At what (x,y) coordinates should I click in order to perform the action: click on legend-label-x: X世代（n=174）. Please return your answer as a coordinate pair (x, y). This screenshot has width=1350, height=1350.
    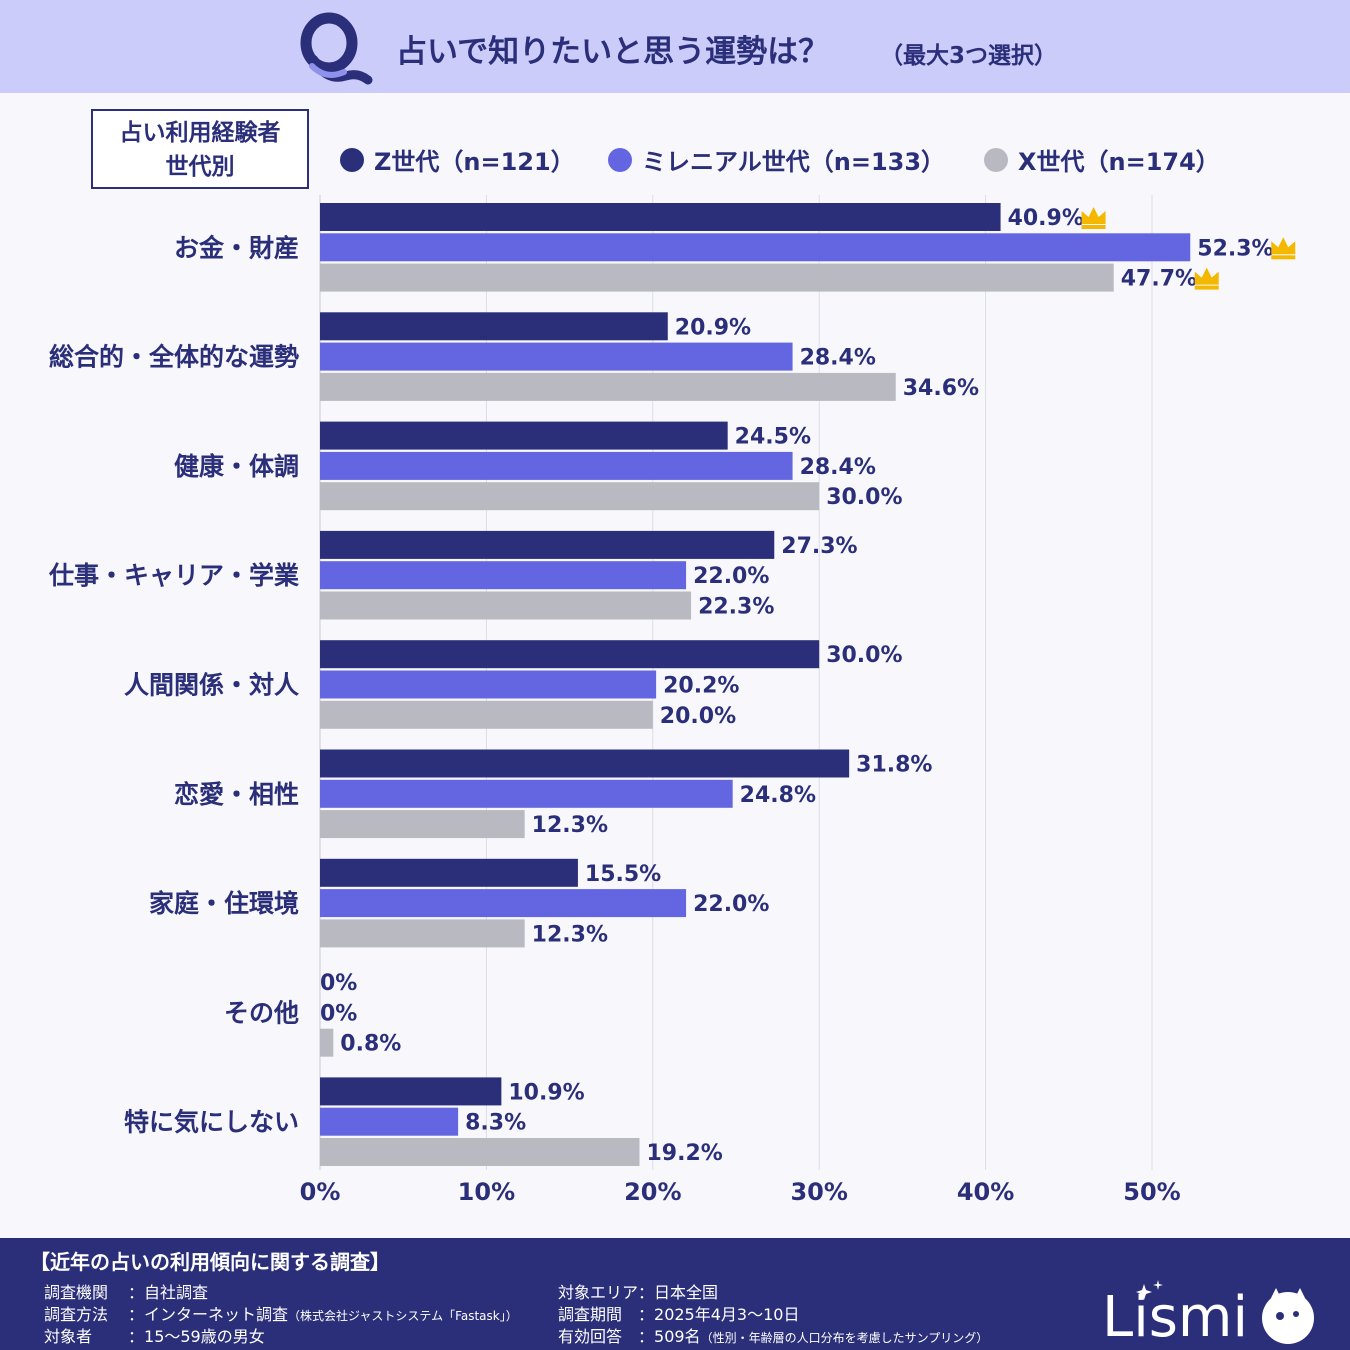
    Looking at the image, I should click on (1119, 162).